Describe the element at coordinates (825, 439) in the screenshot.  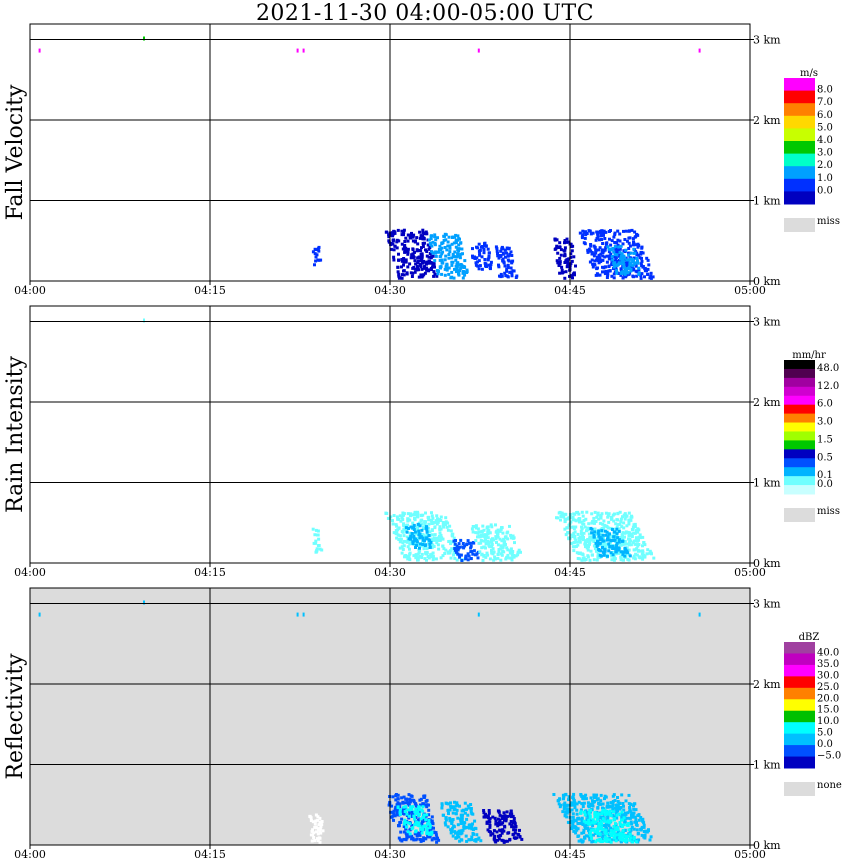
I see `colorbar-label: 1.5` at that location.